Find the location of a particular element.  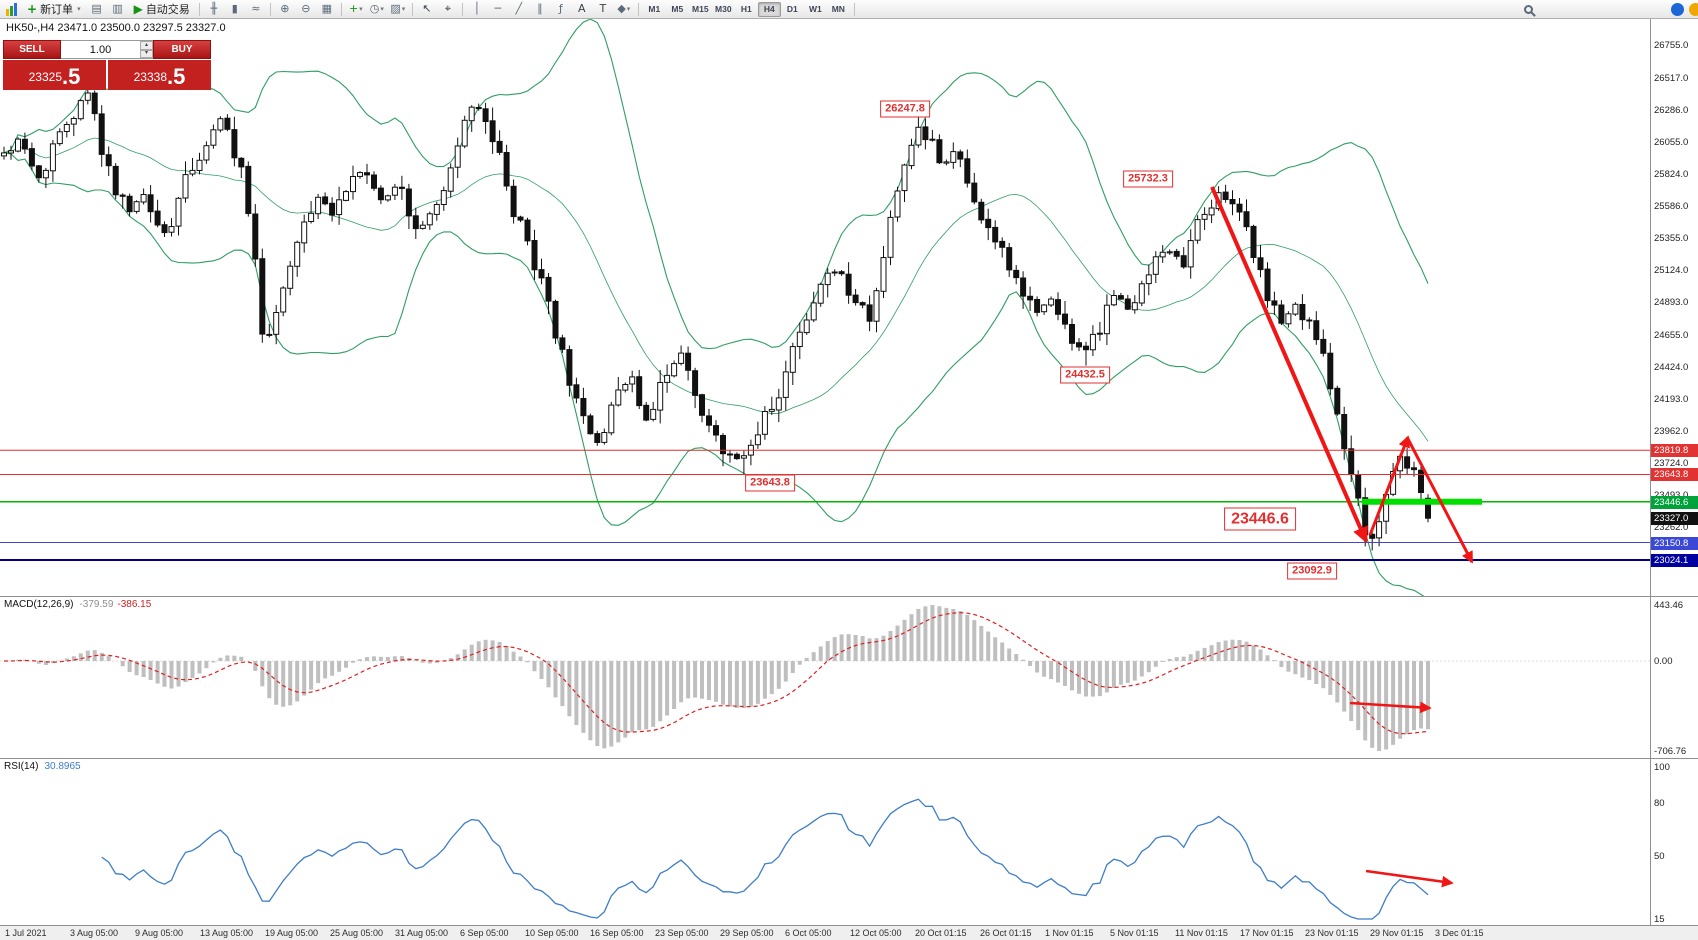

new-order-button-label: 新订单 is located at coordinates (57, 10).